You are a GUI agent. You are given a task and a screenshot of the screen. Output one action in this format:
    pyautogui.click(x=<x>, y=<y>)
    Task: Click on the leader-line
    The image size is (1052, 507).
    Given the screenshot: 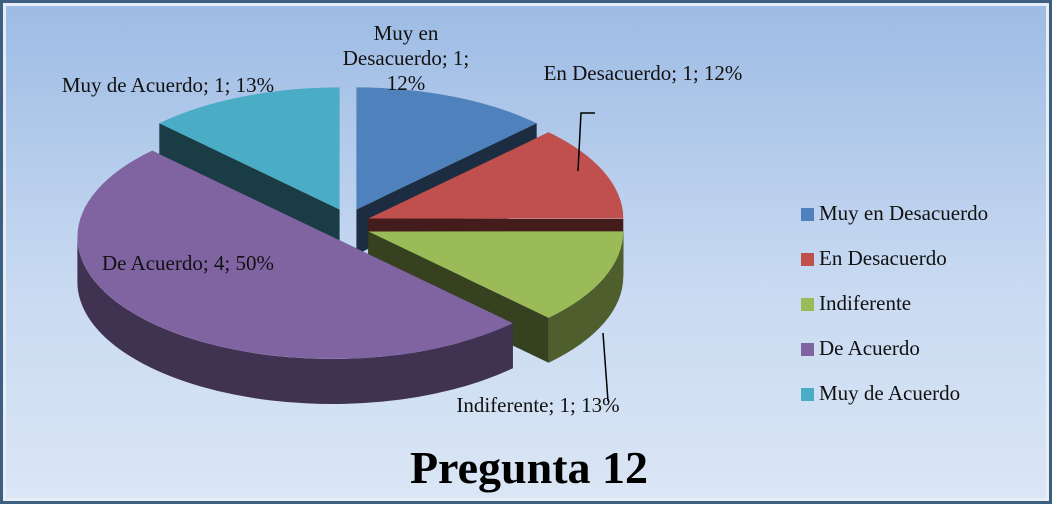 What is the action you would take?
    pyautogui.click(x=605, y=367)
    